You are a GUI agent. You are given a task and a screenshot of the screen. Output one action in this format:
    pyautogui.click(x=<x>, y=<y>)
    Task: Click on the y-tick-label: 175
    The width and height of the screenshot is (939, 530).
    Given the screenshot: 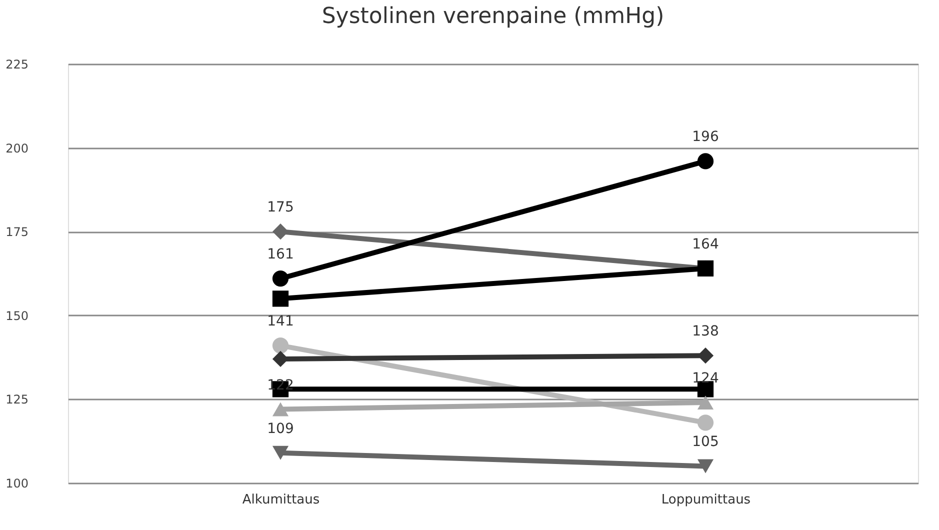 What is the action you would take?
    pyautogui.click(x=17, y=232)
    